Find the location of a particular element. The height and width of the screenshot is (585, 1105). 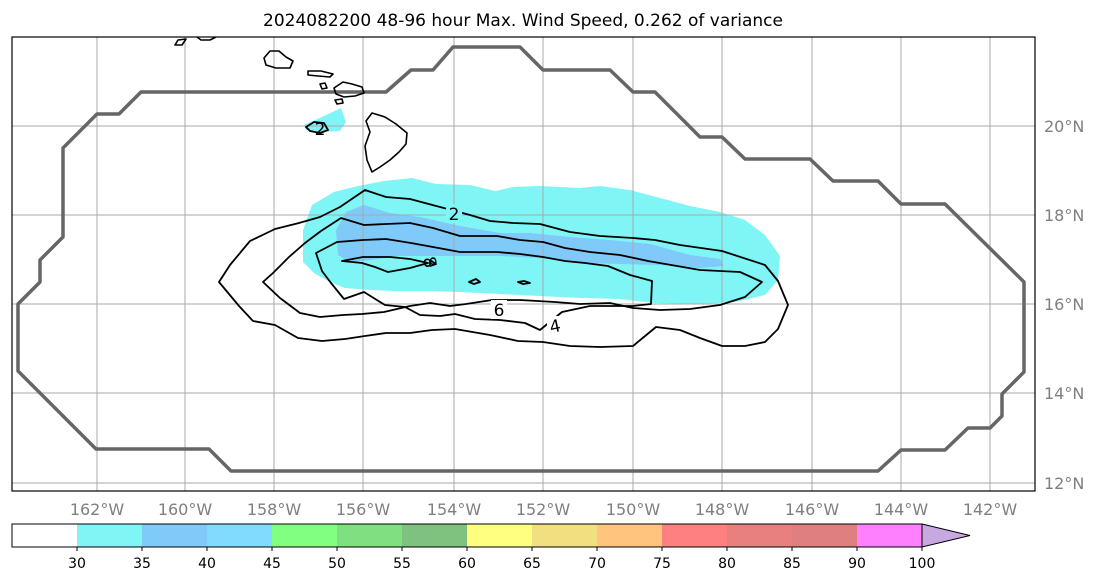

colorbar-label: 50 is located at coordinates (337, 564).